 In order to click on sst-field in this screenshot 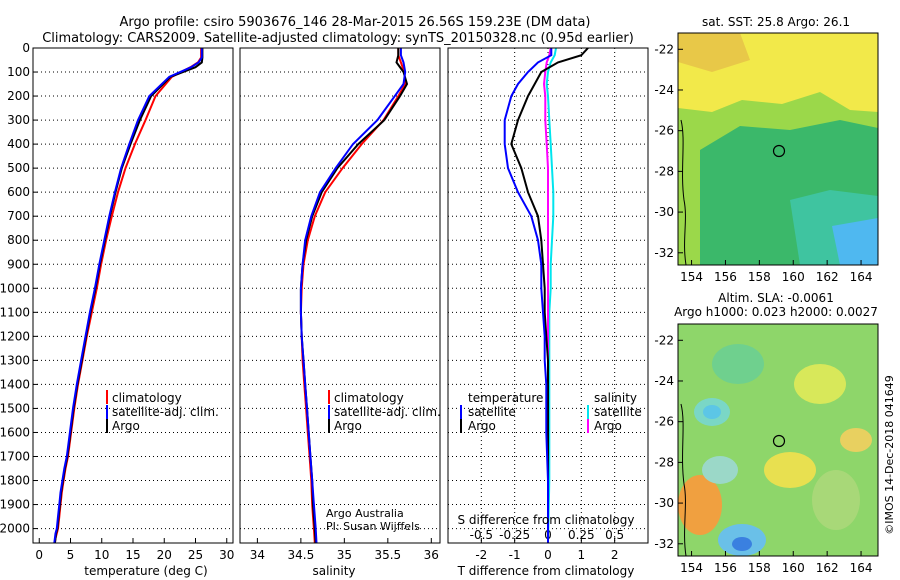, I will do `click(778, 149)`.